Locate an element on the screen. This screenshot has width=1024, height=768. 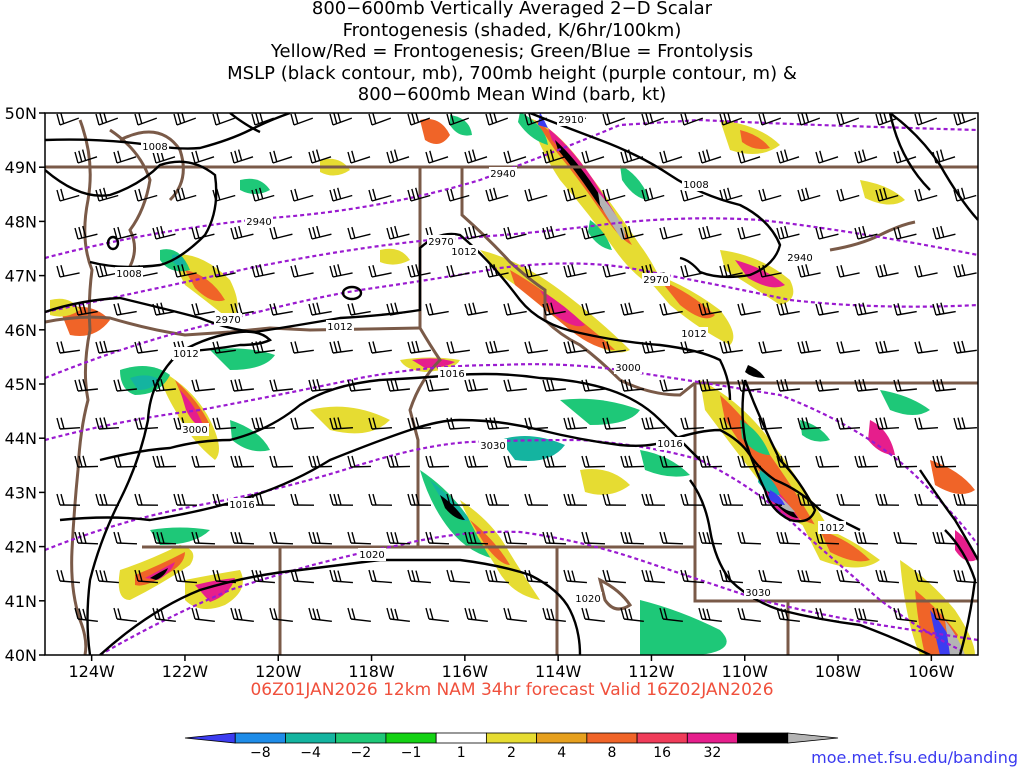
lat-tick-label: 47N is located at coordinates (21, 276).